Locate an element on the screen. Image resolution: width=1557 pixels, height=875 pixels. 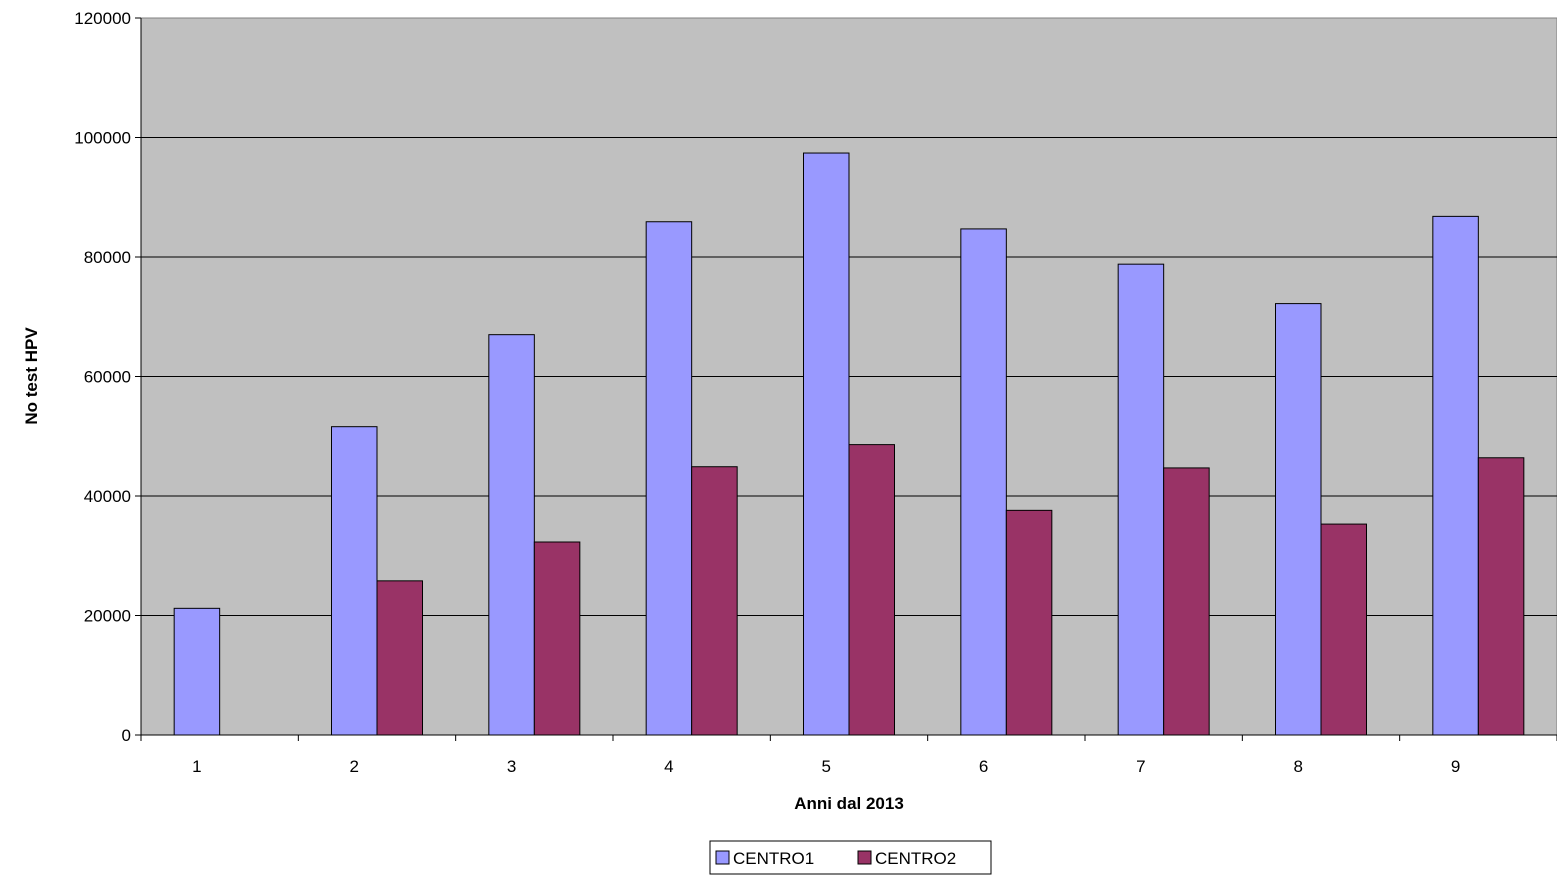
y-axis: 0 20000 40000 60000 80000 100000 120000 is located at coordinates (108, 377).